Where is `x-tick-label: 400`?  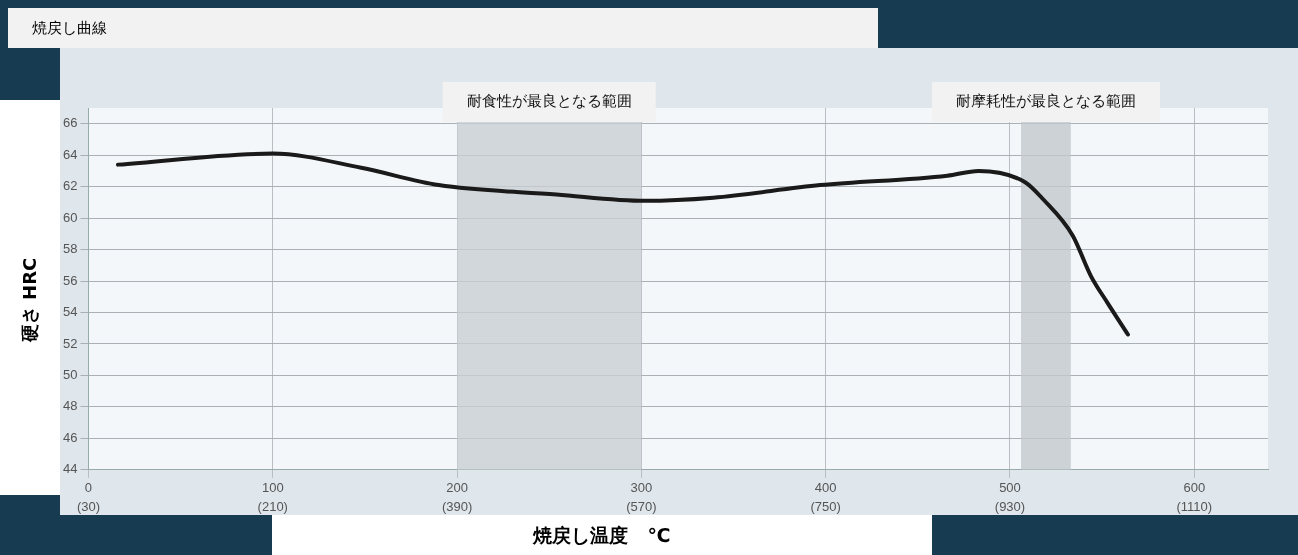 x-tick-label: 400 is located at coordinates (825, 488).